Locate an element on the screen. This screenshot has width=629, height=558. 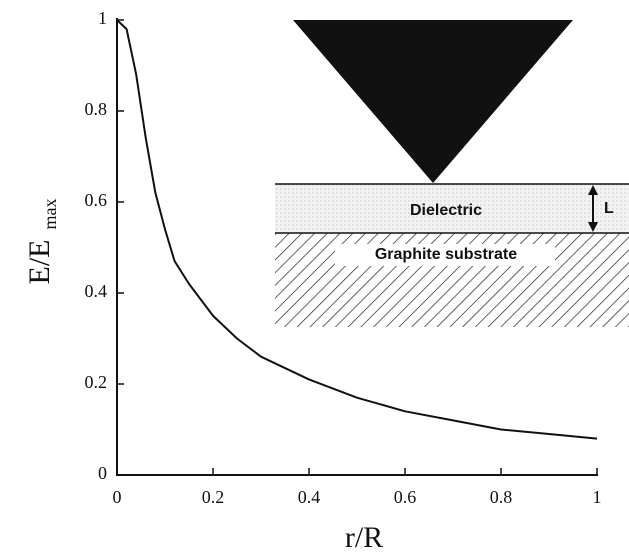
y-axis-label-subscript: max is located at coordinates (50, 214).